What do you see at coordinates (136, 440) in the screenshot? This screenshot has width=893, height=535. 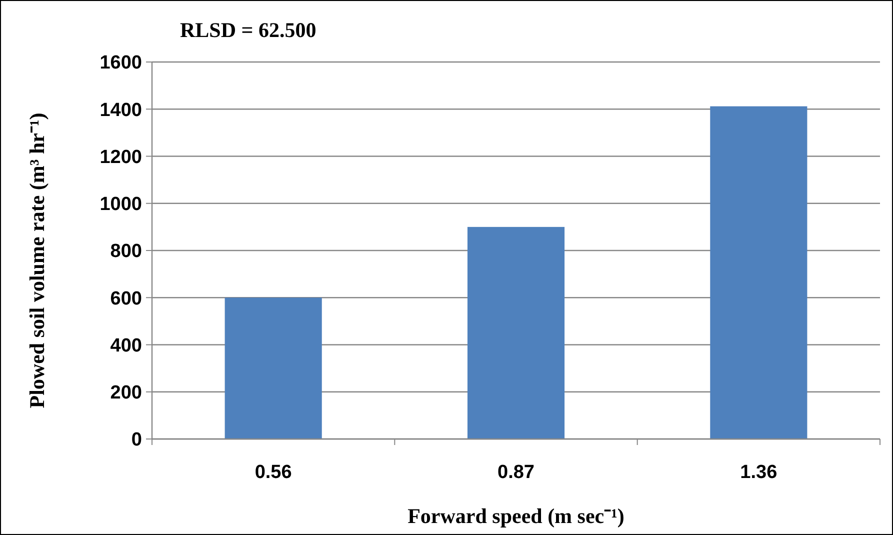 I see `y-tick-label: 0` at bounding box center [136, 440].